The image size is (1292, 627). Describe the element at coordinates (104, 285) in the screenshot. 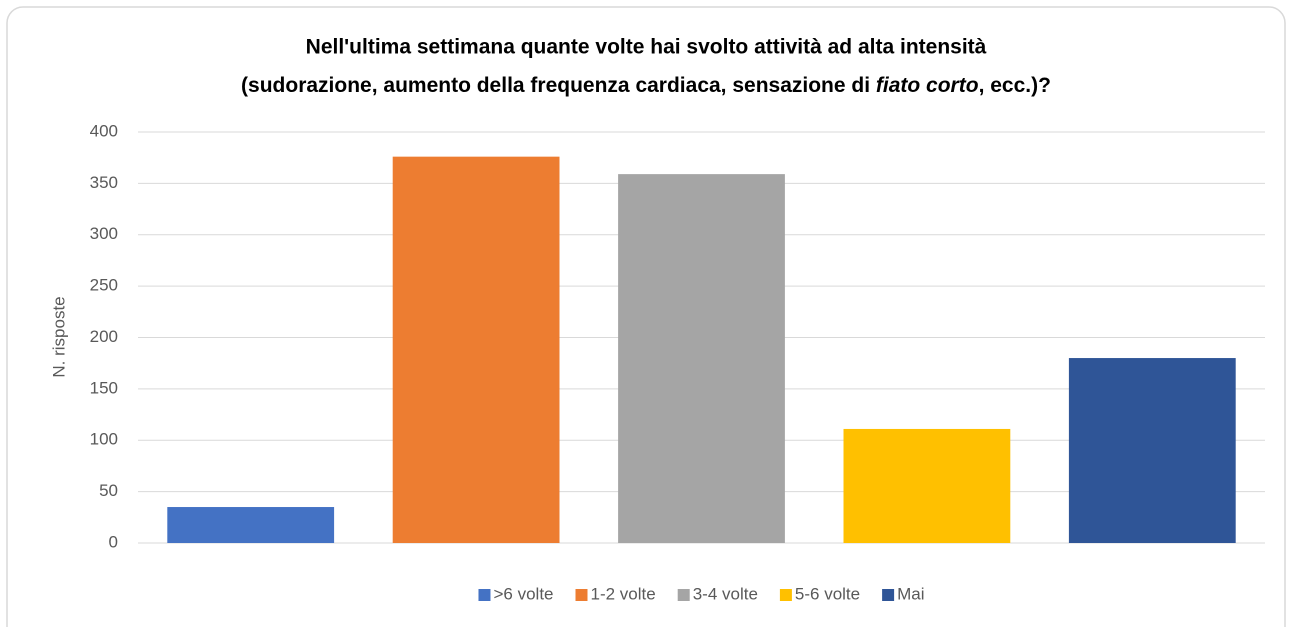

I see `y-tick-label: 250` at that location.